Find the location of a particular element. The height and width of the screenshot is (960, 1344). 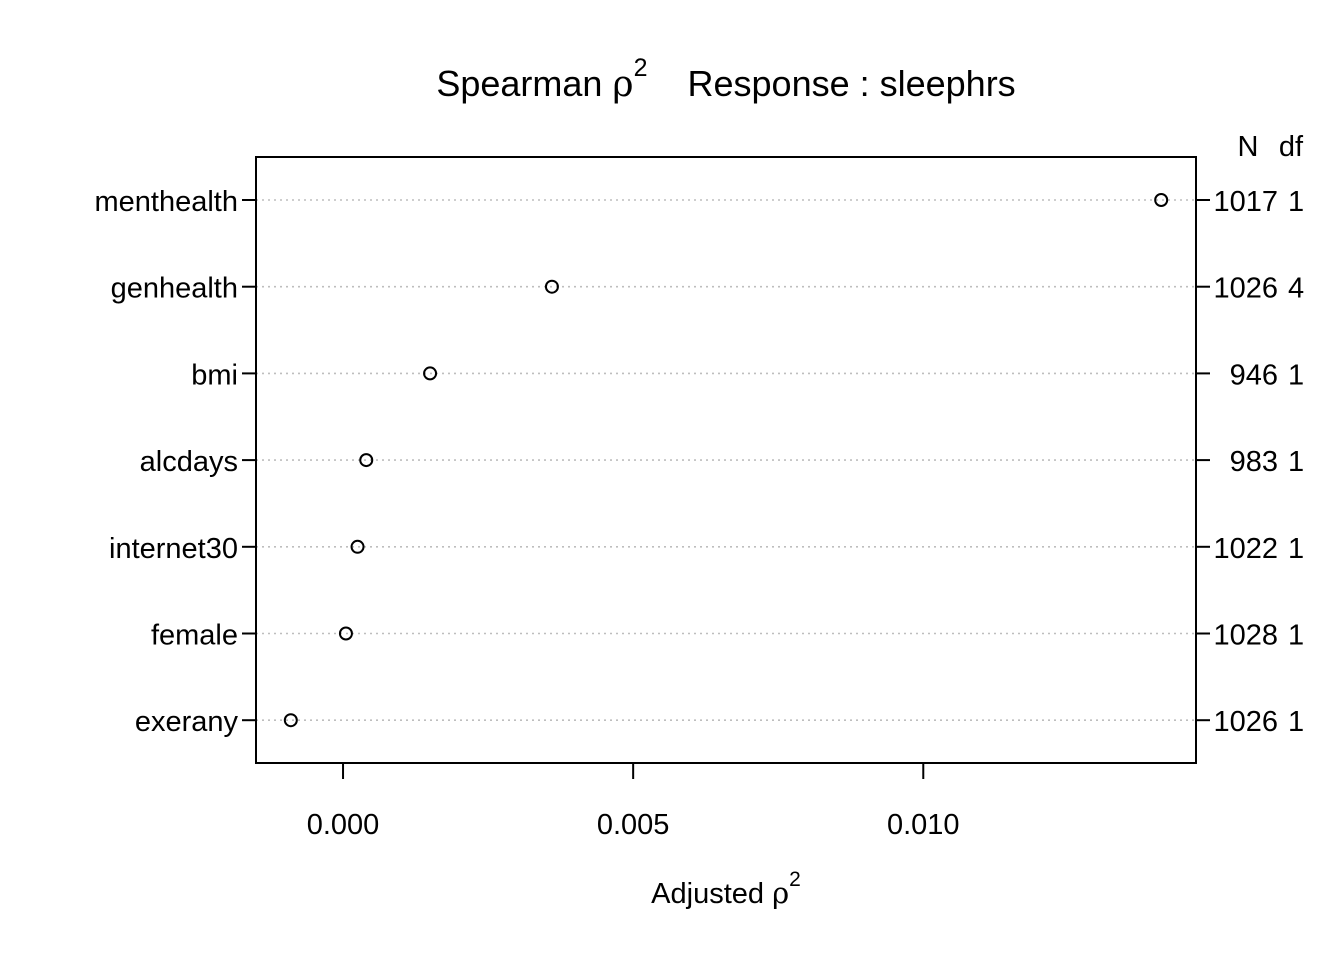

chart-title: Spearman ρ2 Response : sleephrs is located at coordinates (725, 79).